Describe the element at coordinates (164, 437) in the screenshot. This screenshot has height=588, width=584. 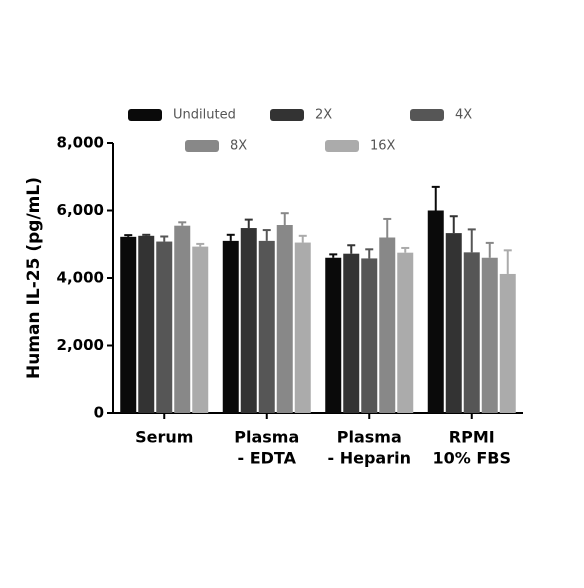
I see `x-tick-label: Serum` at that location.